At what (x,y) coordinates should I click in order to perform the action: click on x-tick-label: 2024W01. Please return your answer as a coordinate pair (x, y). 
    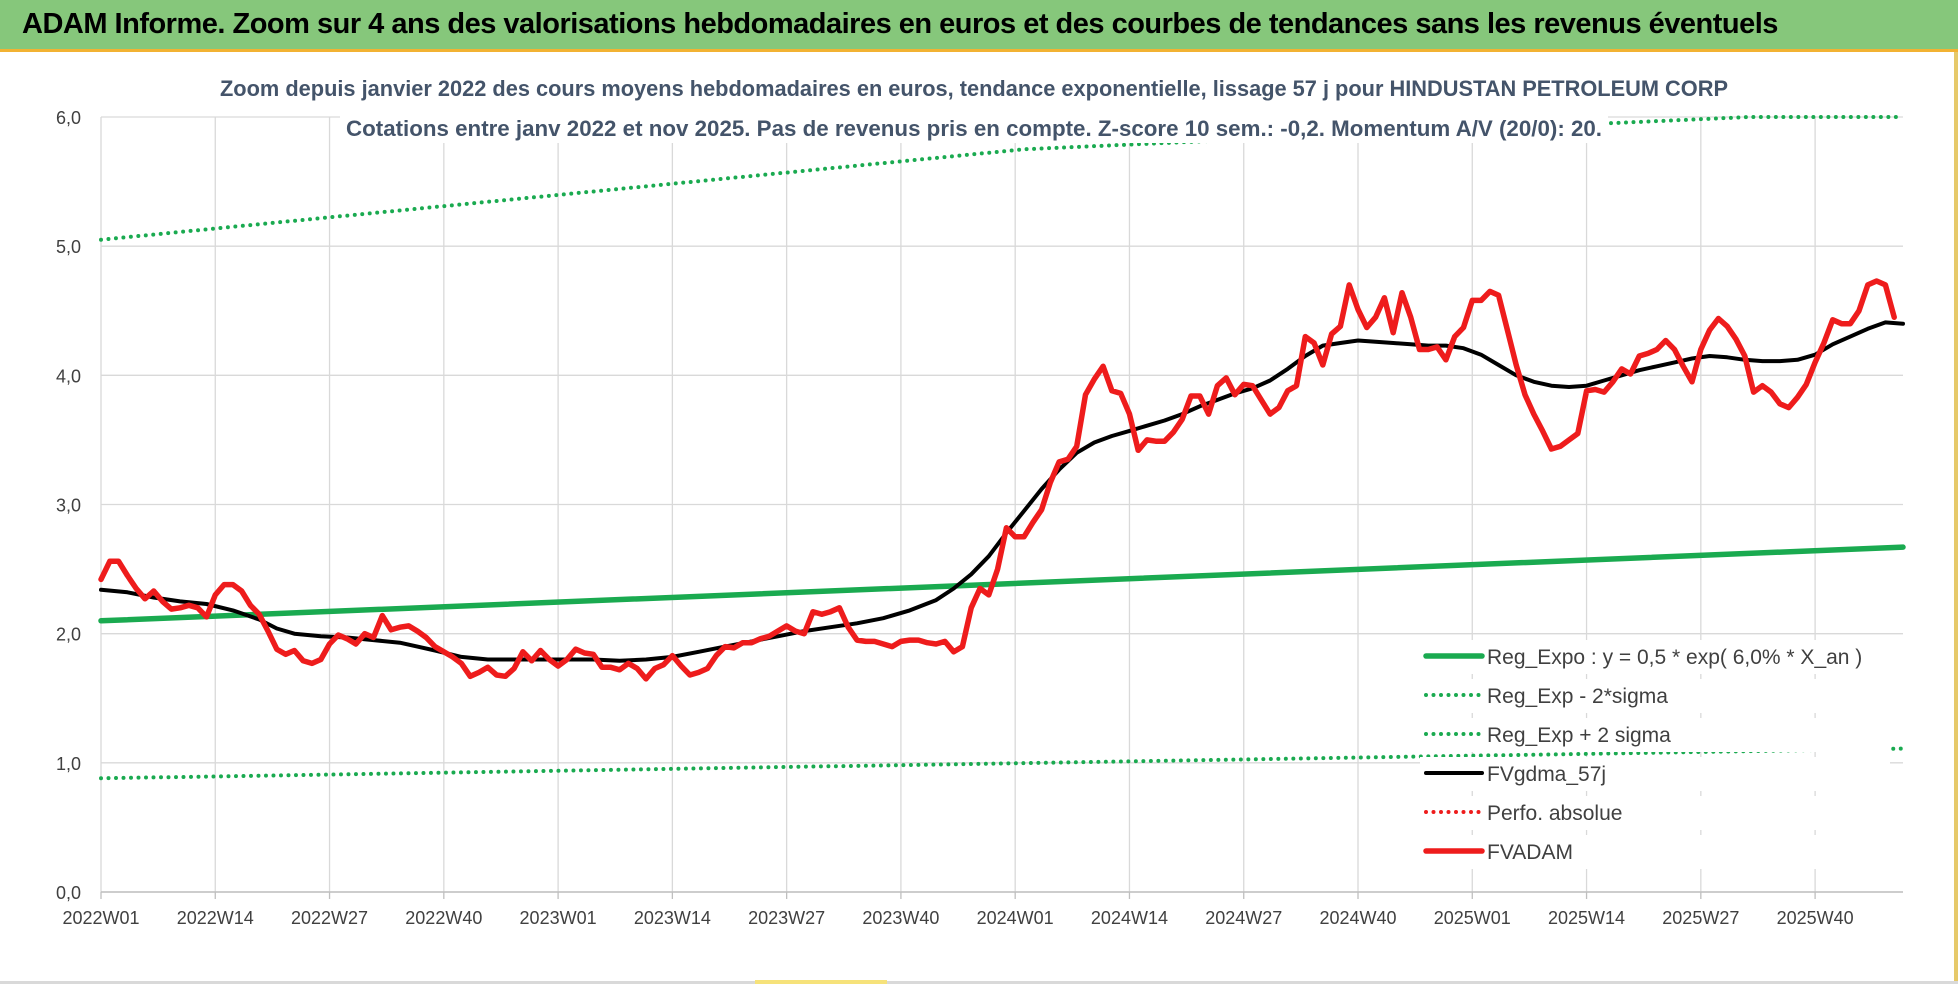
    Looking at the image, I should click on (1015, 918).